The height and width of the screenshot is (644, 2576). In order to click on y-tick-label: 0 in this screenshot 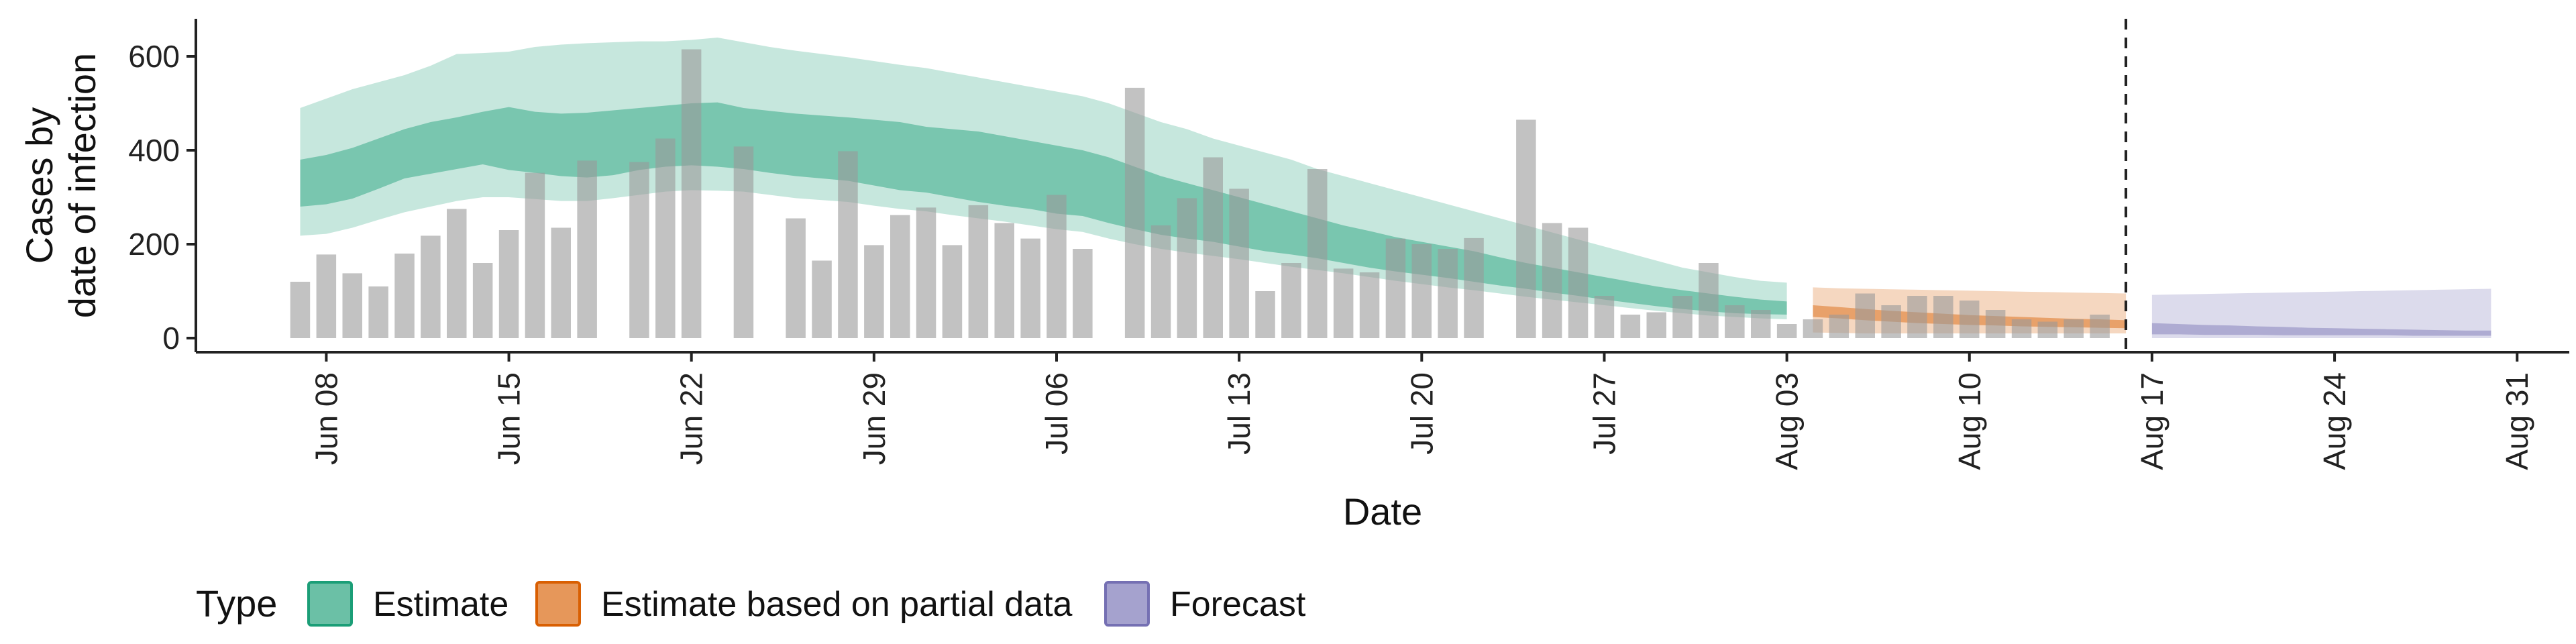, I will do `click(171, 338)`.